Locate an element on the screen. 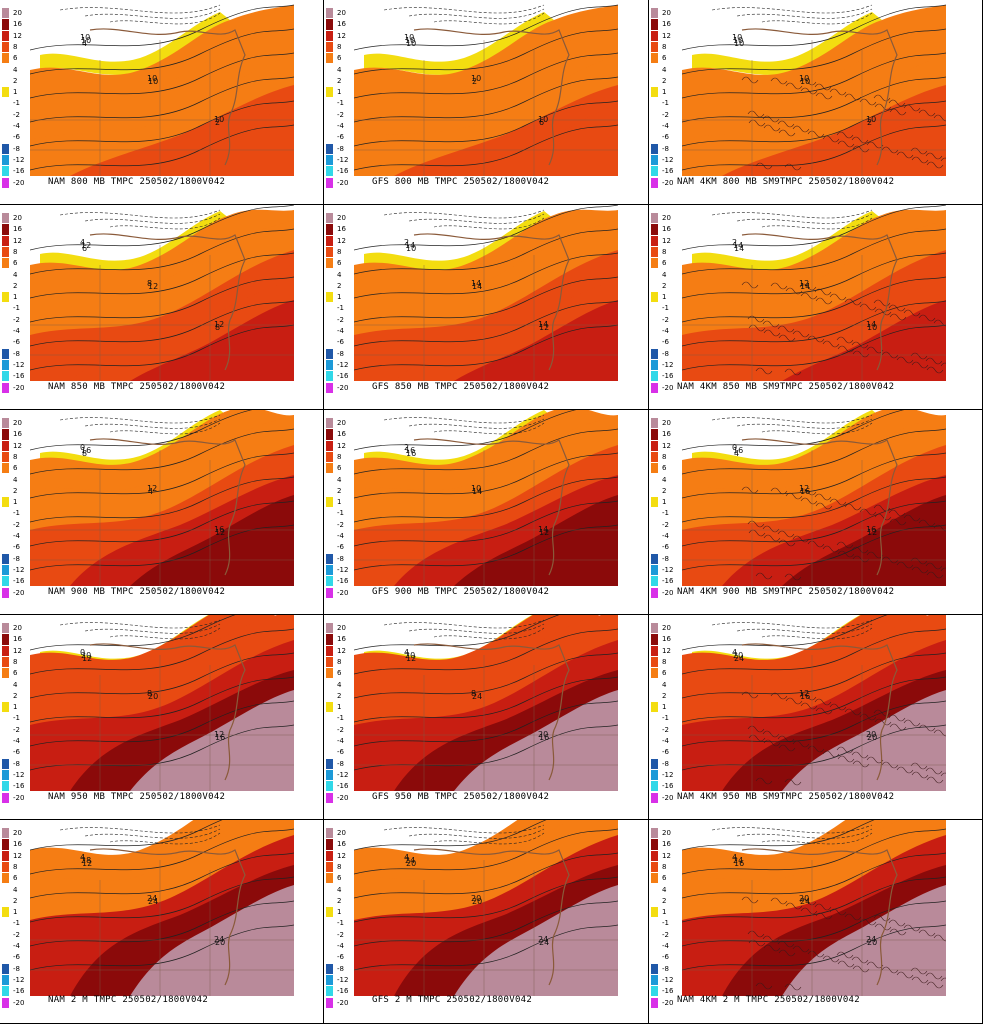 This screenshot has height=1024, width=983. legend-entry: 1 is located at coordinates (341, 297).